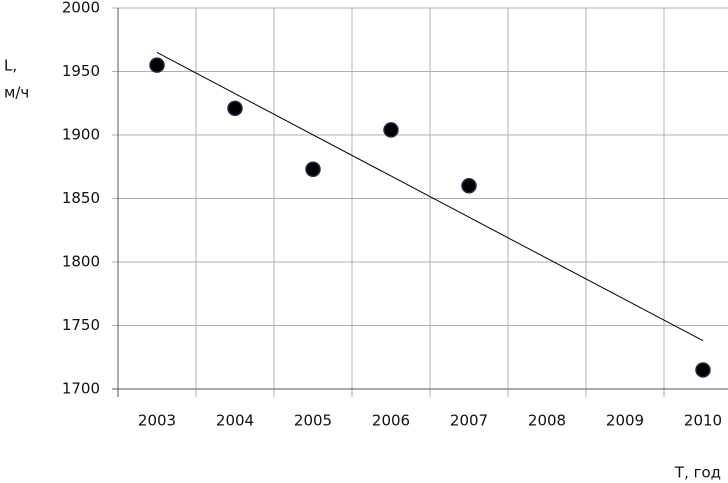  I want to click on y-tick-label: 1700, so click(81, 389).